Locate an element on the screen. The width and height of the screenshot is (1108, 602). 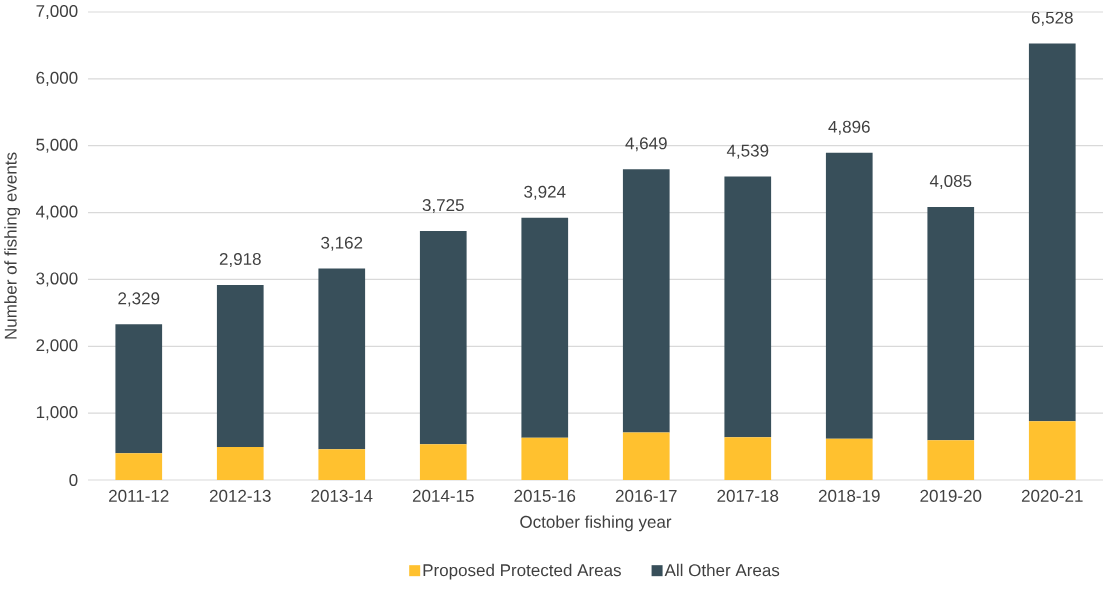
x-tick-label: 2016-17 is located at coordinates (646, 495).